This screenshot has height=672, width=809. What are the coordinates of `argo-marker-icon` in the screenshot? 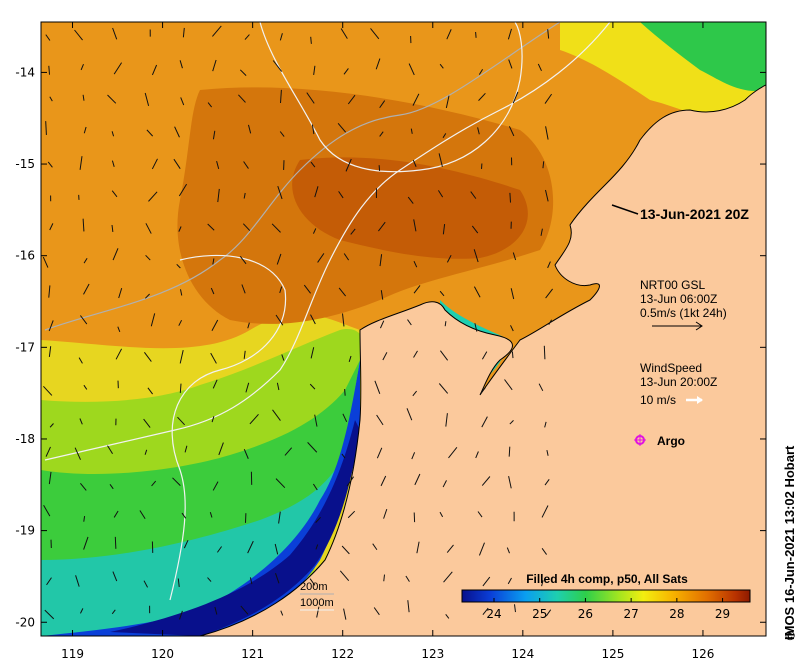 It's located at (640, 440).